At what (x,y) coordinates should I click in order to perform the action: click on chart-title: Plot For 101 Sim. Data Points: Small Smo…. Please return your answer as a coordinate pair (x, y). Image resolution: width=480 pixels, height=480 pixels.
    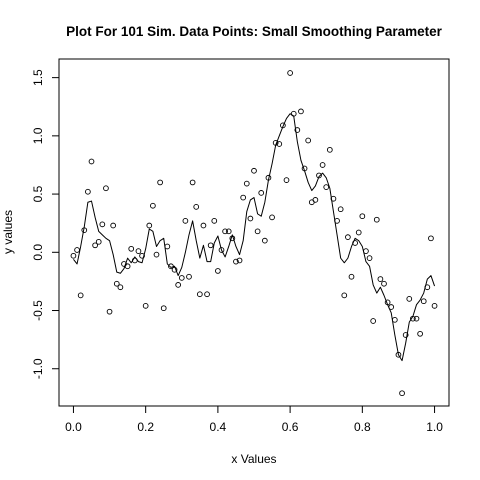
    Looking at the image, I should click on (254, 31).